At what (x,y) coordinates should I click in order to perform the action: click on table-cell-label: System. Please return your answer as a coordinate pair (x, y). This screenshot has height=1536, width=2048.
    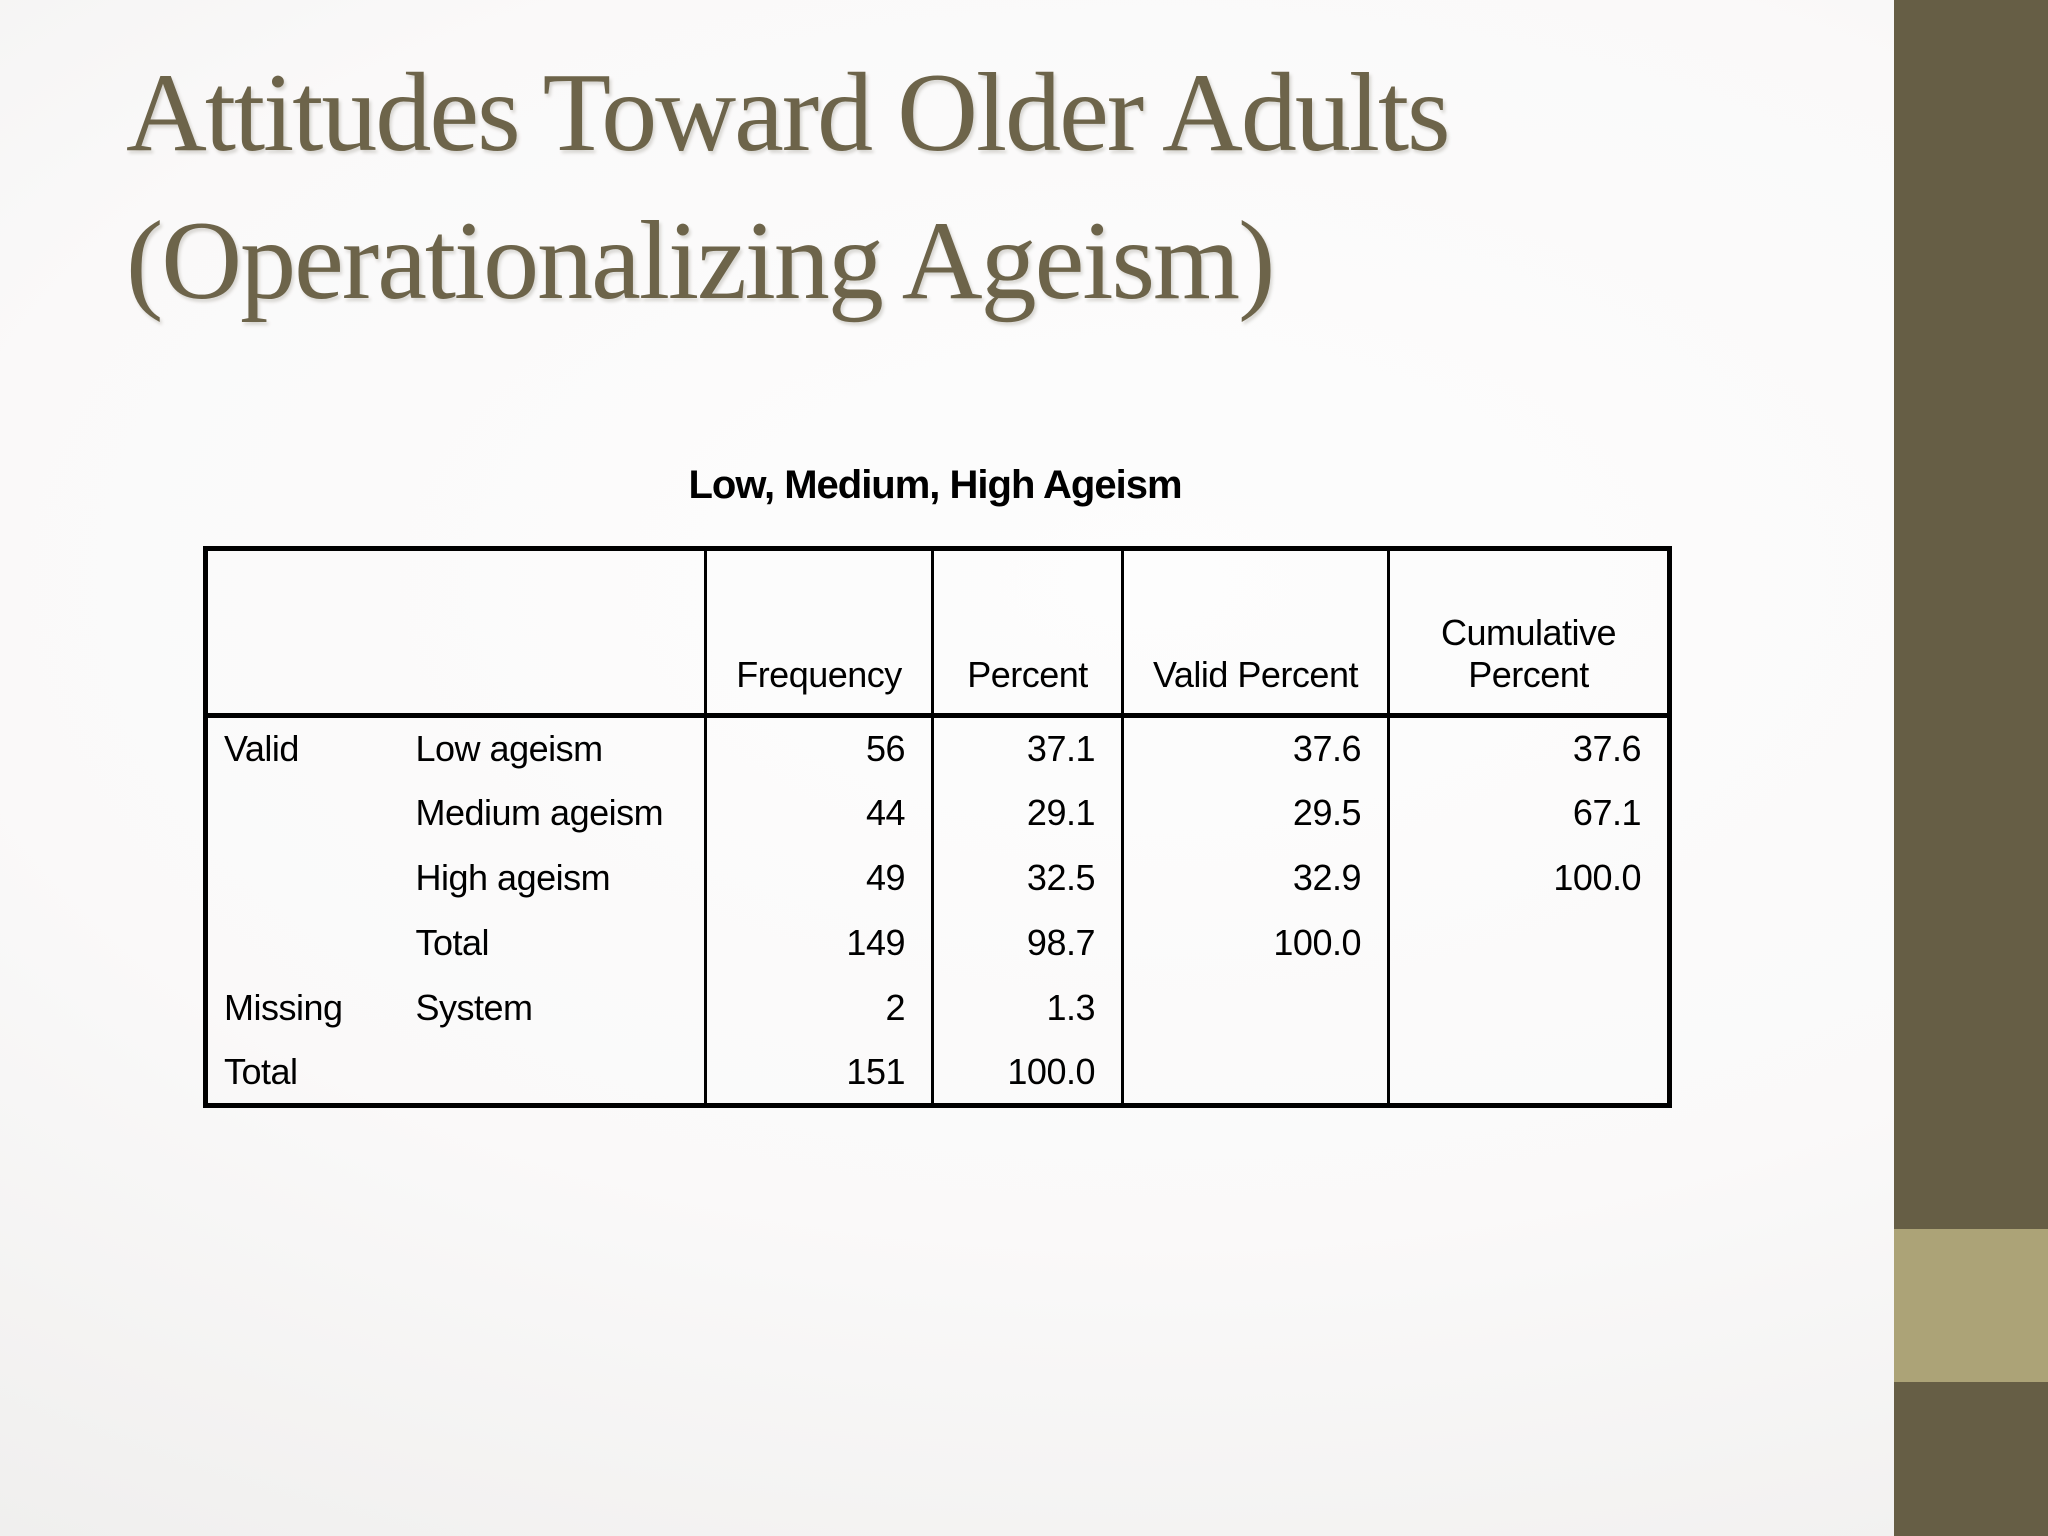
    Looking at the image, I should click on (474, 1007).